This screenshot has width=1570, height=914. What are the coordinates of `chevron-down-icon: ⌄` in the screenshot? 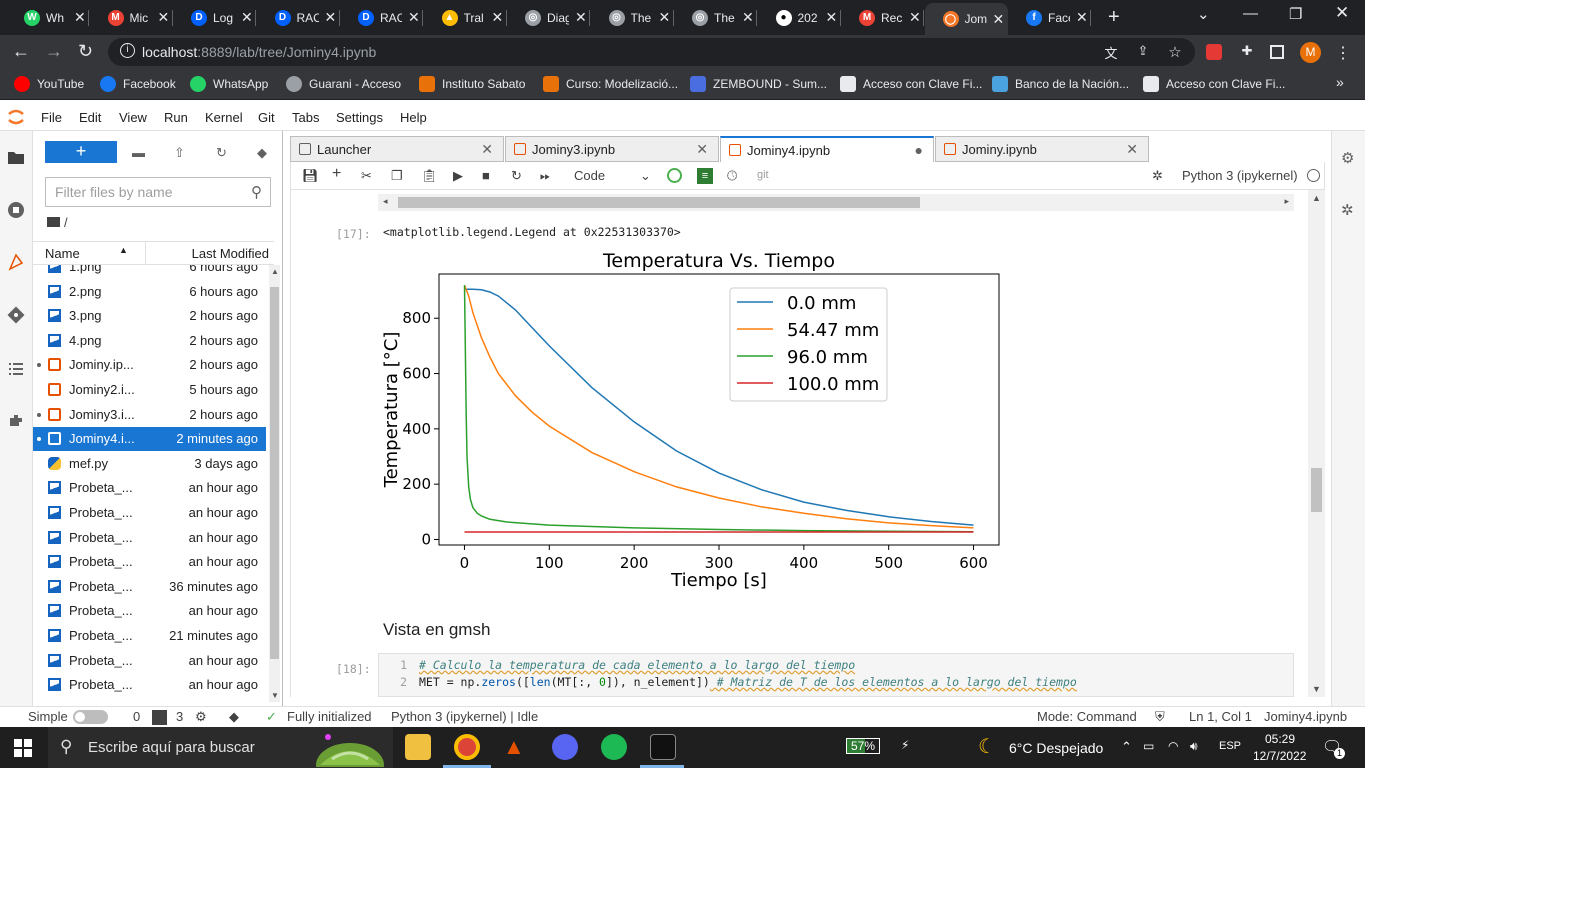 It's located at (645, 175).